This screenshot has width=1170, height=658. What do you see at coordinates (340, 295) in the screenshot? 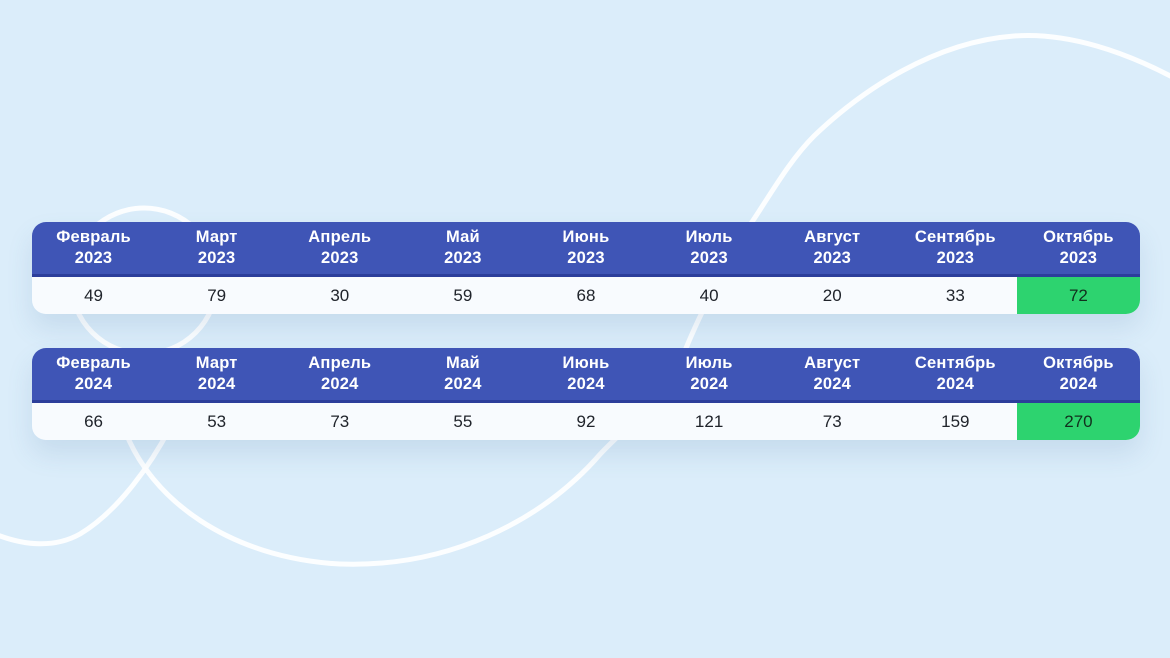
I see `value-cell: 30` at bounding box center [340, 295].